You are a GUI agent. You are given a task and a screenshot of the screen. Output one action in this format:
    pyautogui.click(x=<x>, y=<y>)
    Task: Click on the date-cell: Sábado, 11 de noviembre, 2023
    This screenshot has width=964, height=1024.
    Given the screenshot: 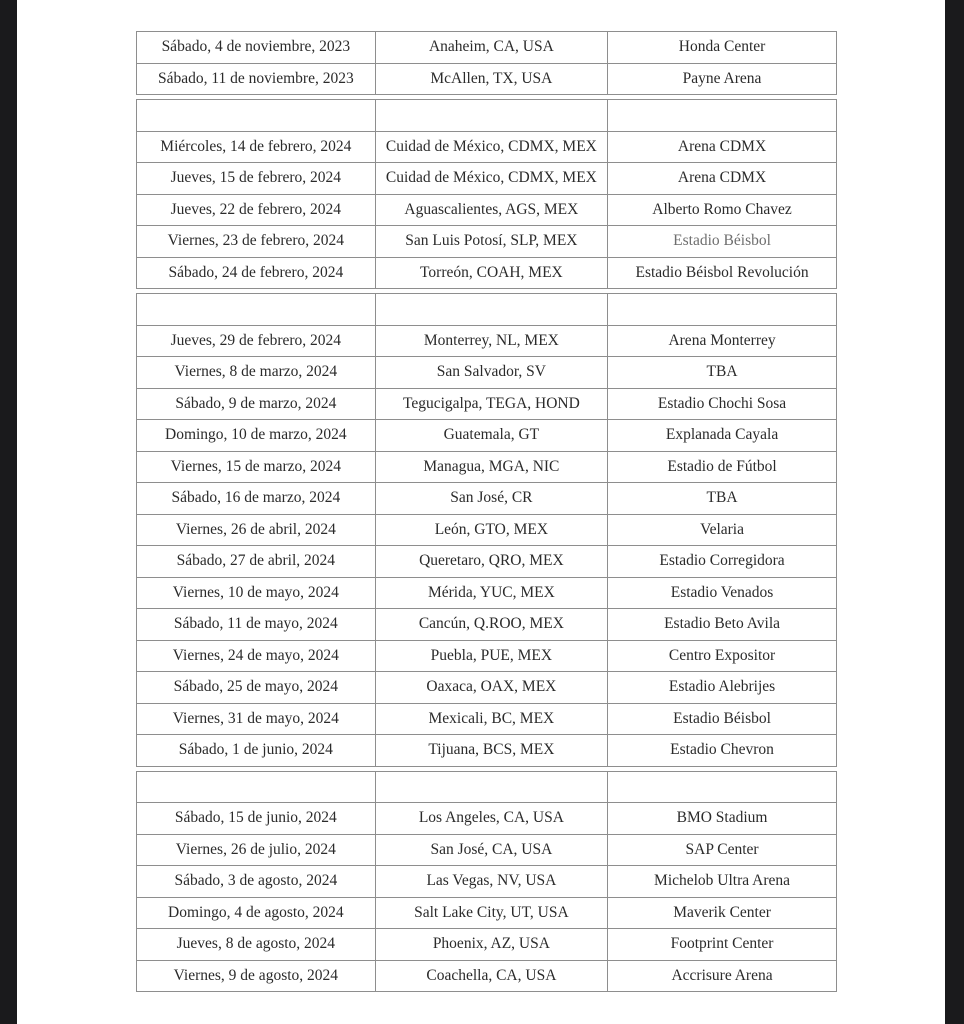 What is the action you would take?
    pyautogui.click(x=256, y=78)
    